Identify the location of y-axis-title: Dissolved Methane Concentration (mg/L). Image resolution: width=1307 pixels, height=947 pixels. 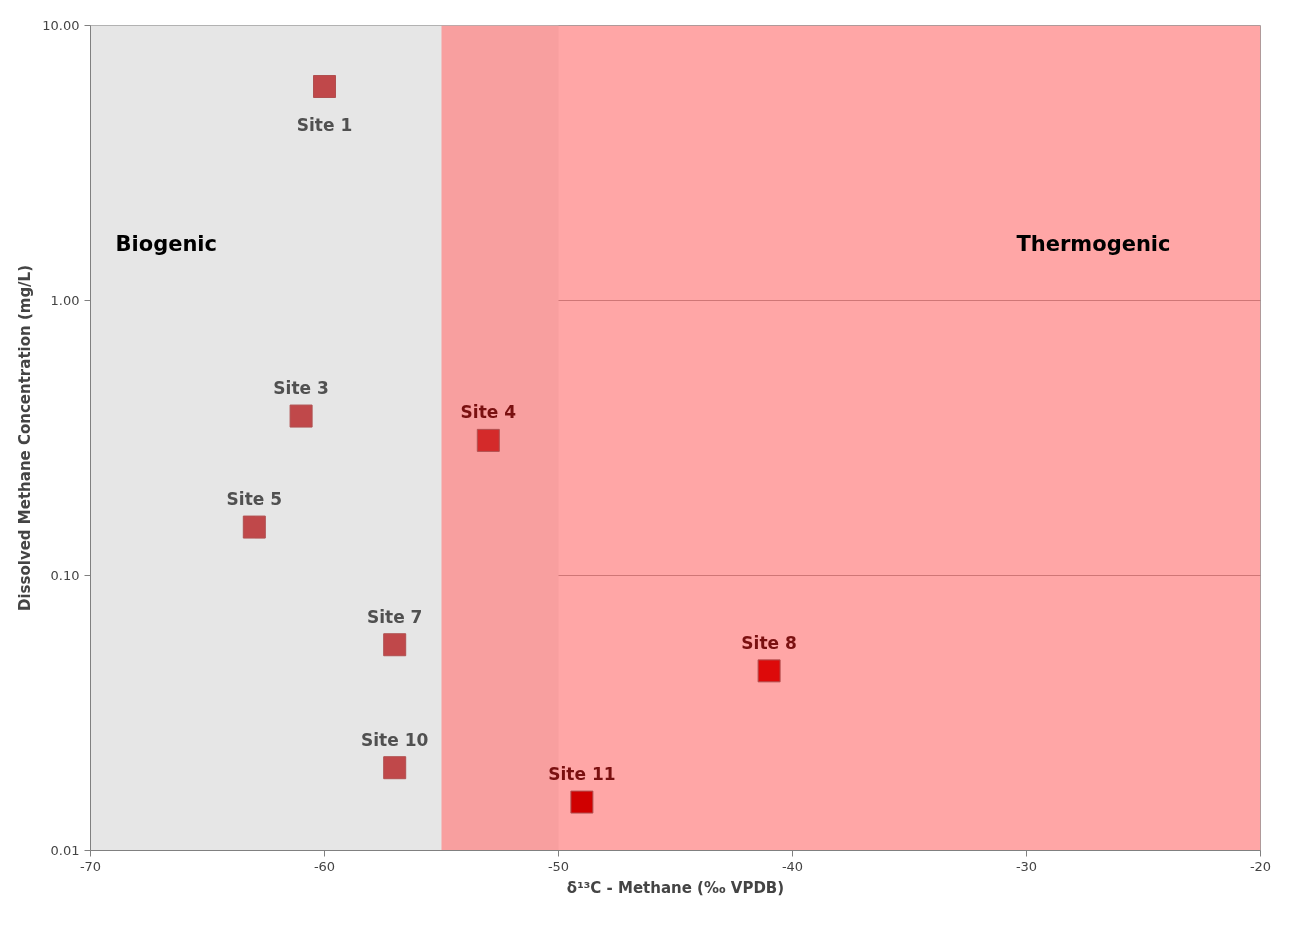
(25, 438).